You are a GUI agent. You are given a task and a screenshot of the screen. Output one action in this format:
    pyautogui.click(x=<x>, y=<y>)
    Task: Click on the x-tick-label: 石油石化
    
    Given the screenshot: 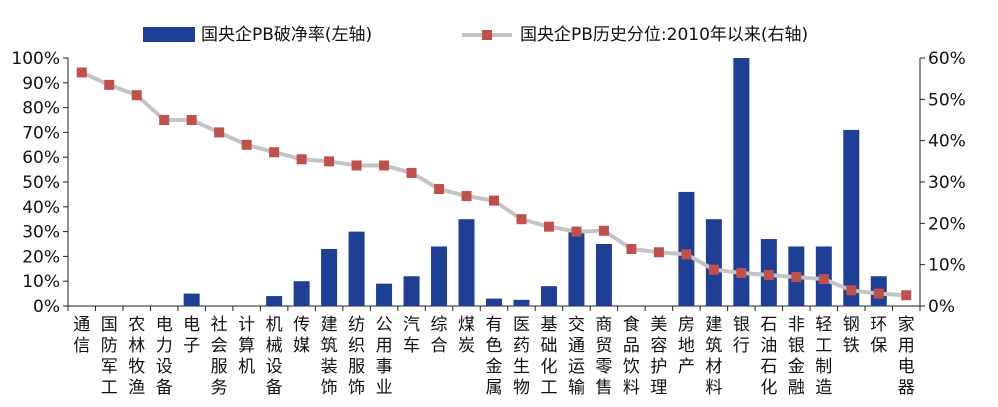 What is the action you would take?
    pyautogui.click(x=768, y=356)
    